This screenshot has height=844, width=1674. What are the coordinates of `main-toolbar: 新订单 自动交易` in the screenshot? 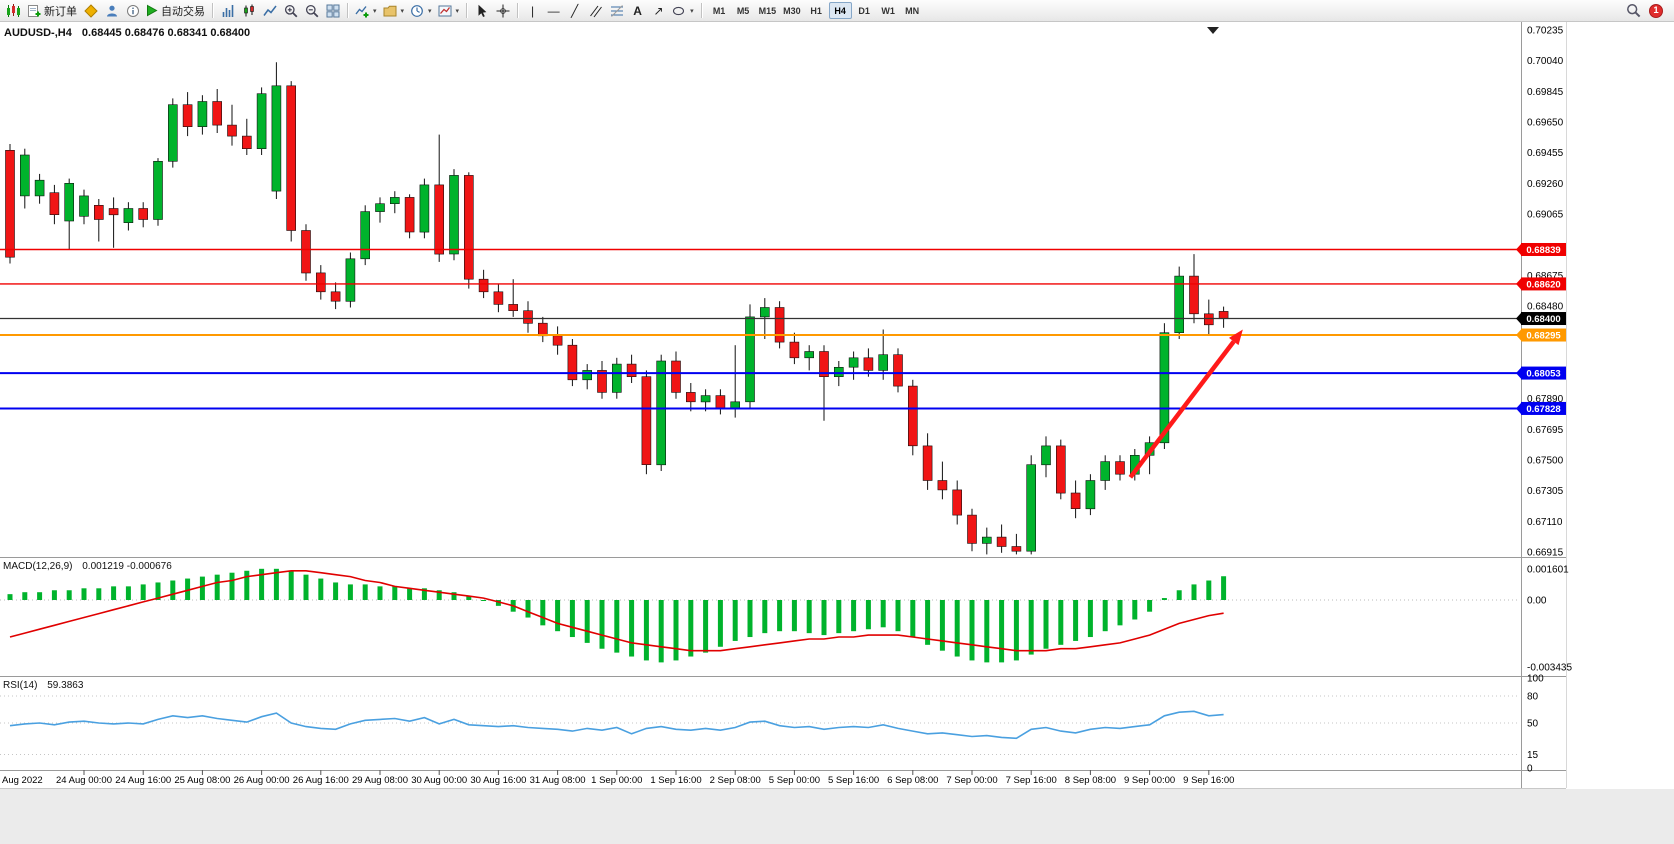 It's located at (837, 11).